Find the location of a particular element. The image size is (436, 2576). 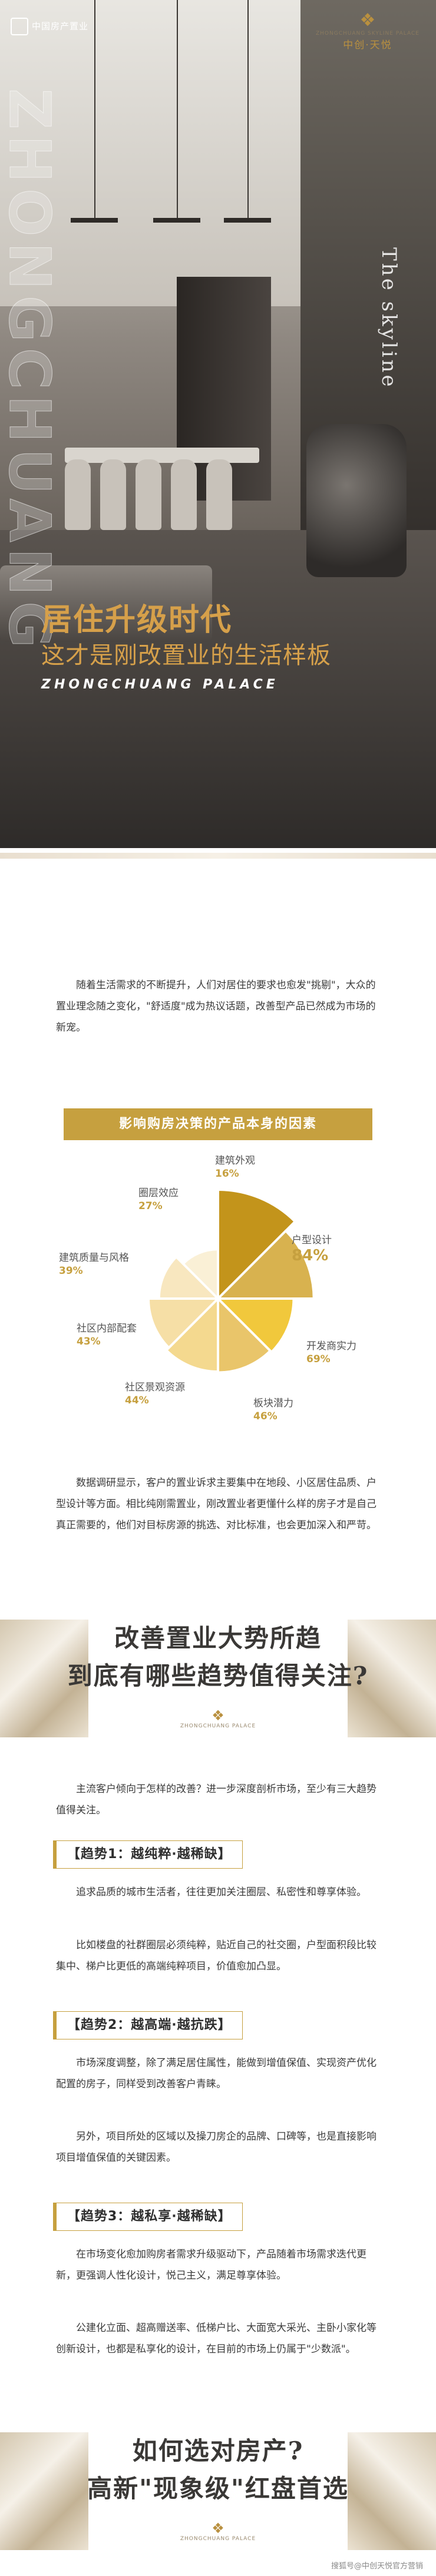

trend-1-label: 【趋势1：越纯粹·越稀缺】 is located at coordinates (148, 1854).